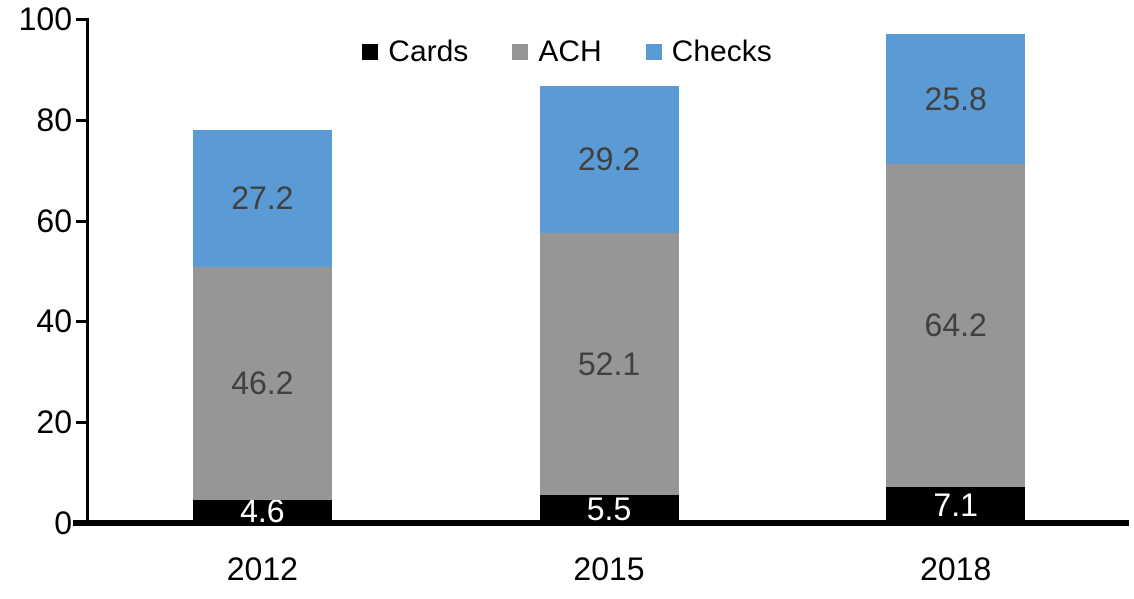  I want to click on bar-value-label: 52.1, so click(609, 363).